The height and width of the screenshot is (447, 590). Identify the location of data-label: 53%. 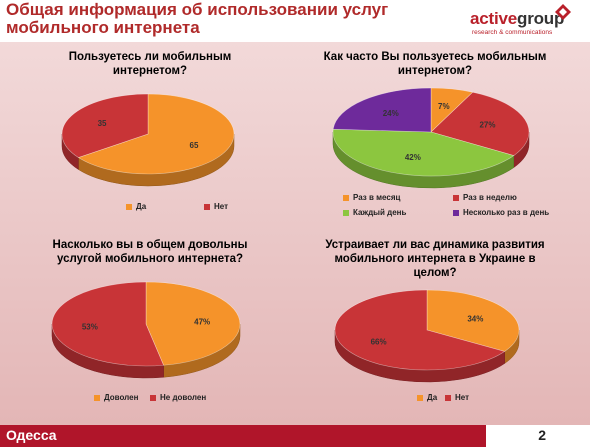
(90, 326).